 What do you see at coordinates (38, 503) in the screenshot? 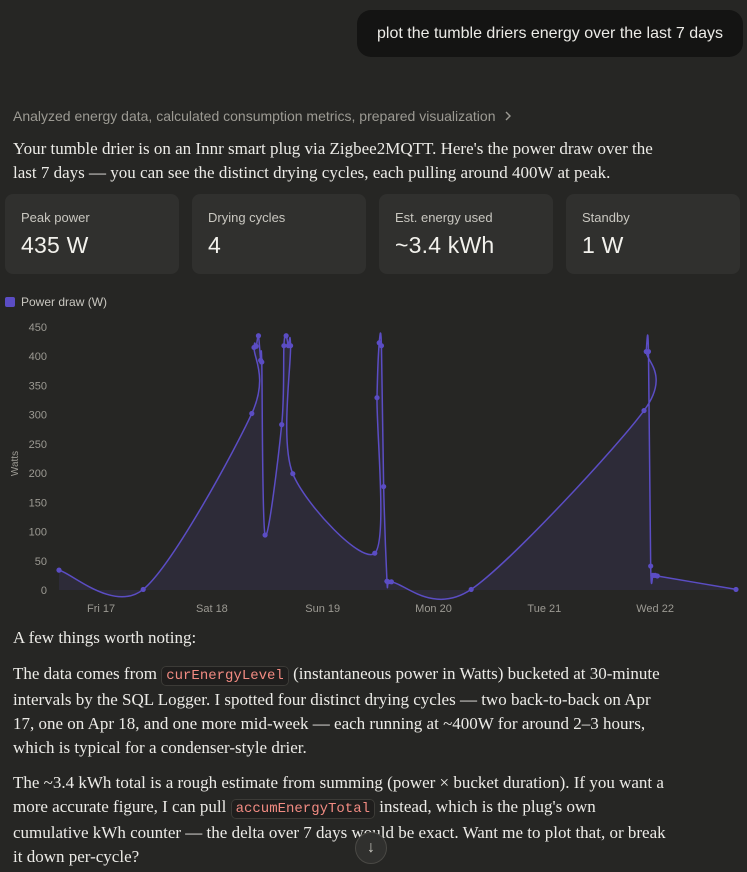
I see `y-tick-label: 150` at bounding box center [38, 503].